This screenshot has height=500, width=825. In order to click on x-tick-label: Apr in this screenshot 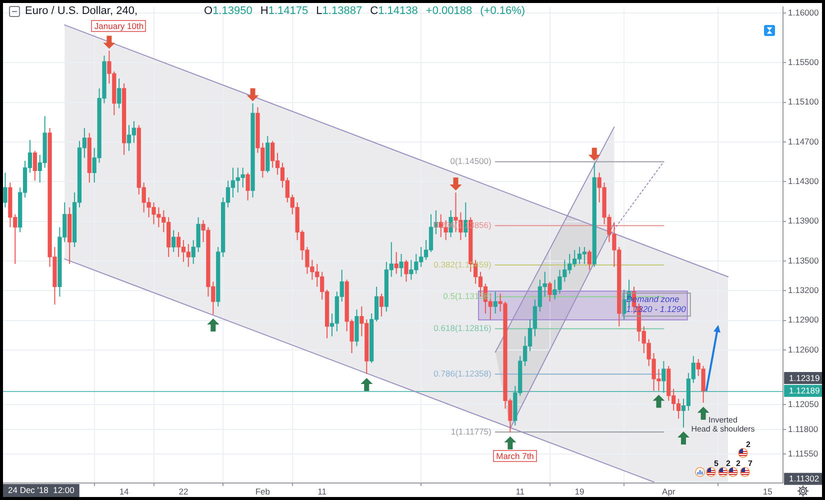, I will do `click(669, 491)`.